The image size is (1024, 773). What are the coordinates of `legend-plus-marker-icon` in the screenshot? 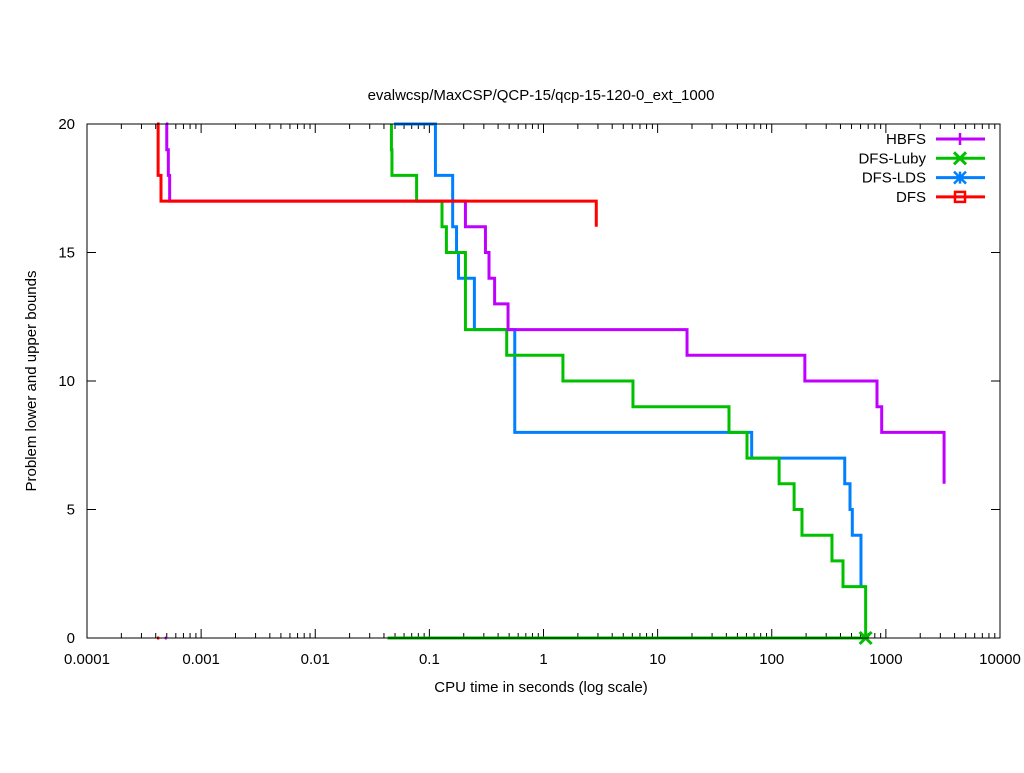 It's located at (960, 139).